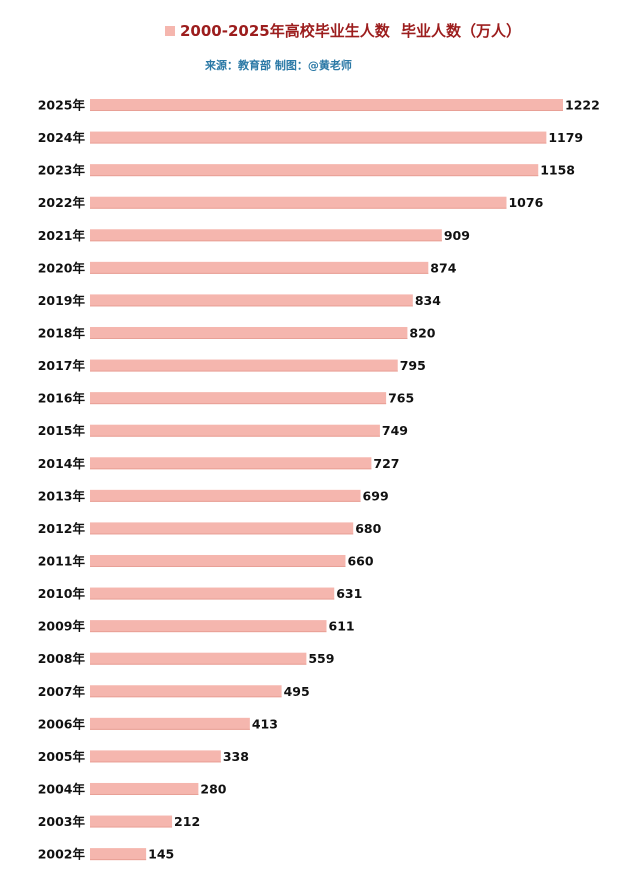  What do you see at coordinates (457, 235) in the screenshot?
I see `value-label: 909` at bounding box center [457, 235].